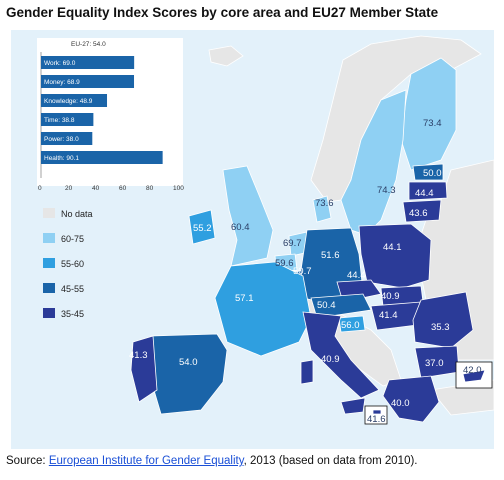 This screenshot has width=504, height=480. What do you see at coordinates (356, 275) in the screenshot?
I see `label-czechia: 44.4` at bounding box center [356, 275].